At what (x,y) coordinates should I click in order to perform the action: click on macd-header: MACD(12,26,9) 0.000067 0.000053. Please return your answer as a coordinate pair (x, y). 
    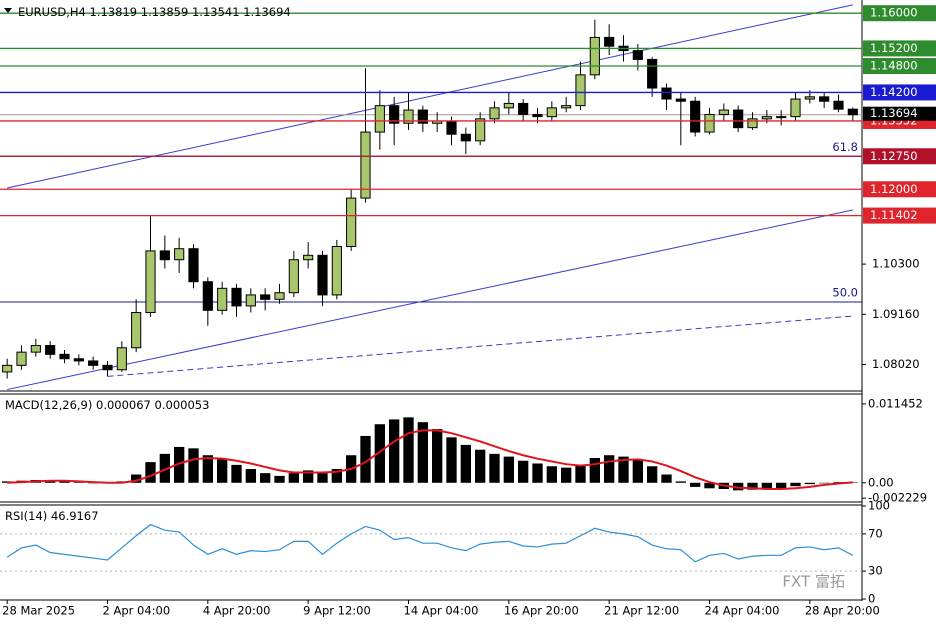
    Looking at the image, I should click on (107, 405).